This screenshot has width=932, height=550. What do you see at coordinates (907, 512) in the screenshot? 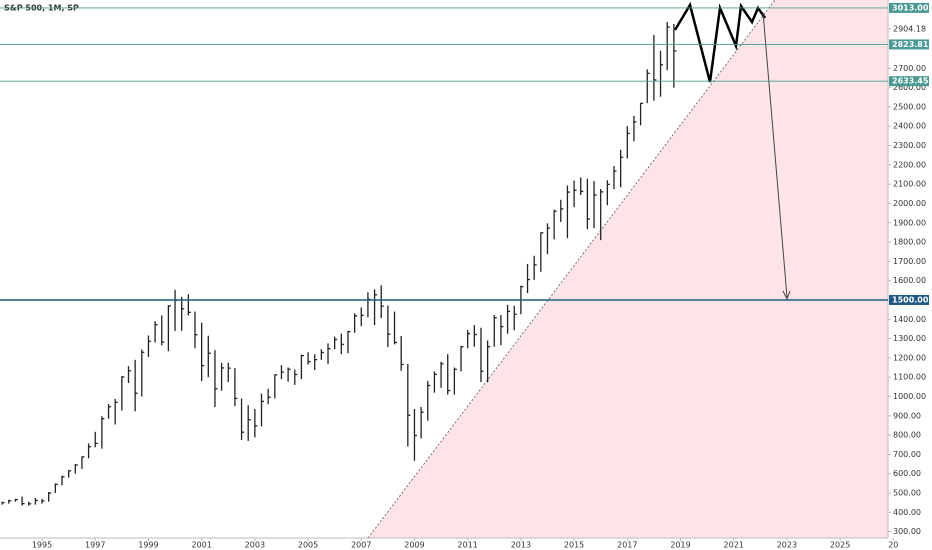
I see `y-tick-label: 400.00` at bounding box center [907, 512].